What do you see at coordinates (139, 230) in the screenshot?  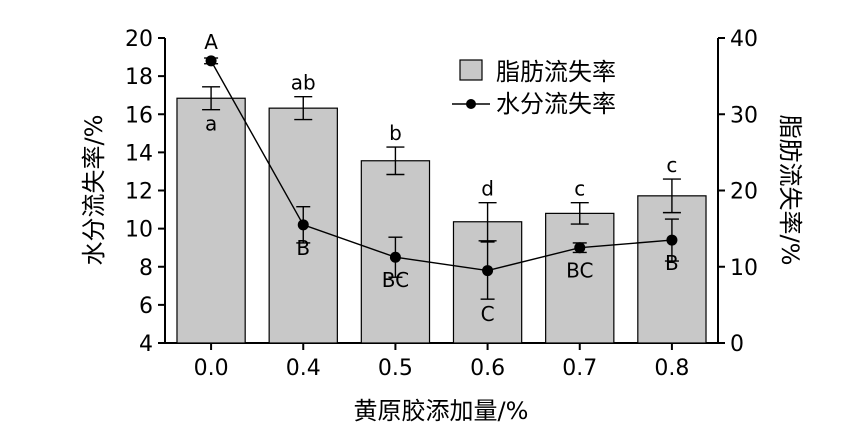 I see `left-tick-label: 10` at bounding box center [139, 230].